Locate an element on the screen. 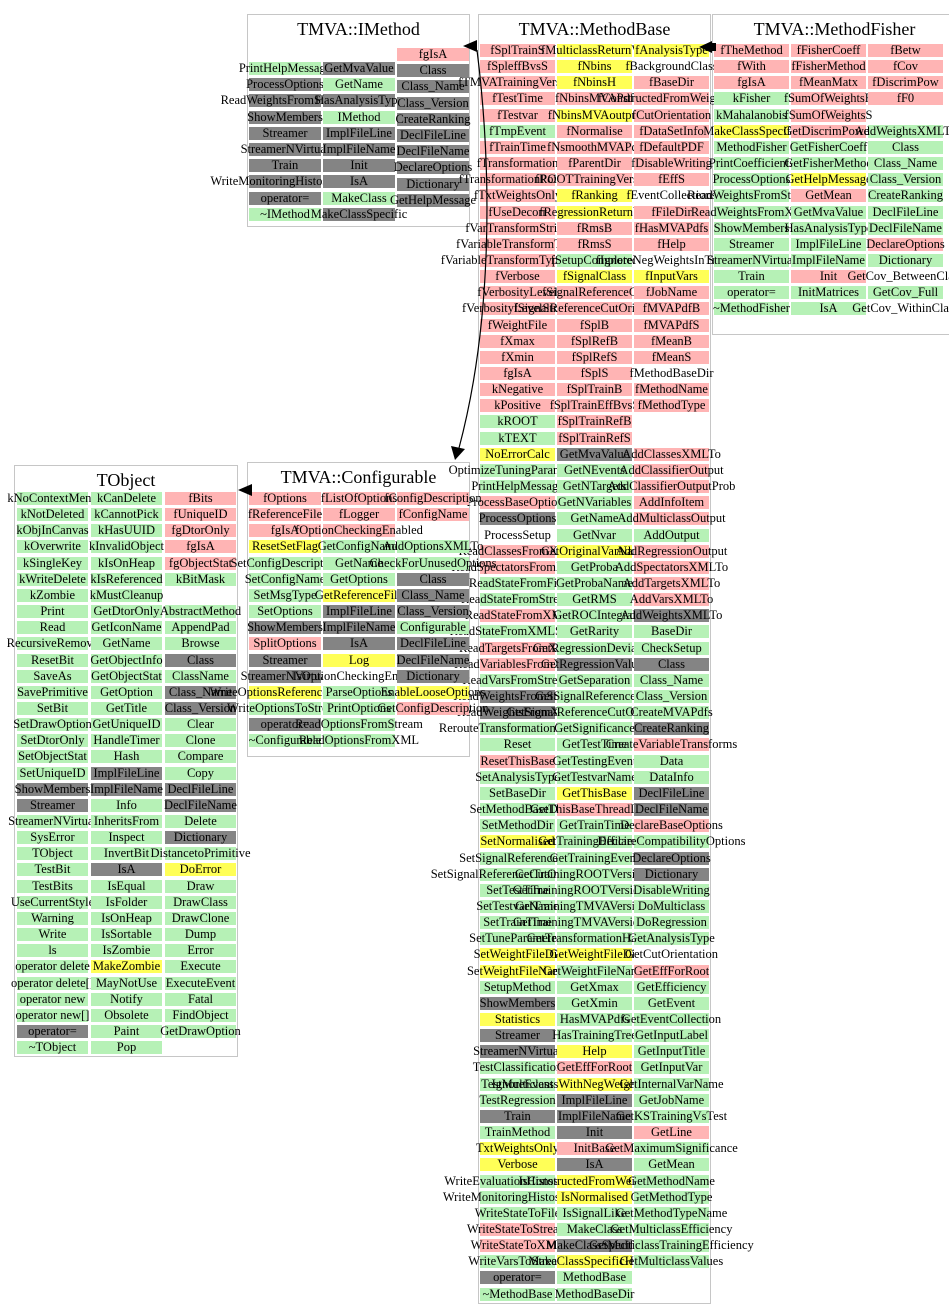  member-cell-methodbase-10-3: fEventCollections is located at coordinates (671, 196).